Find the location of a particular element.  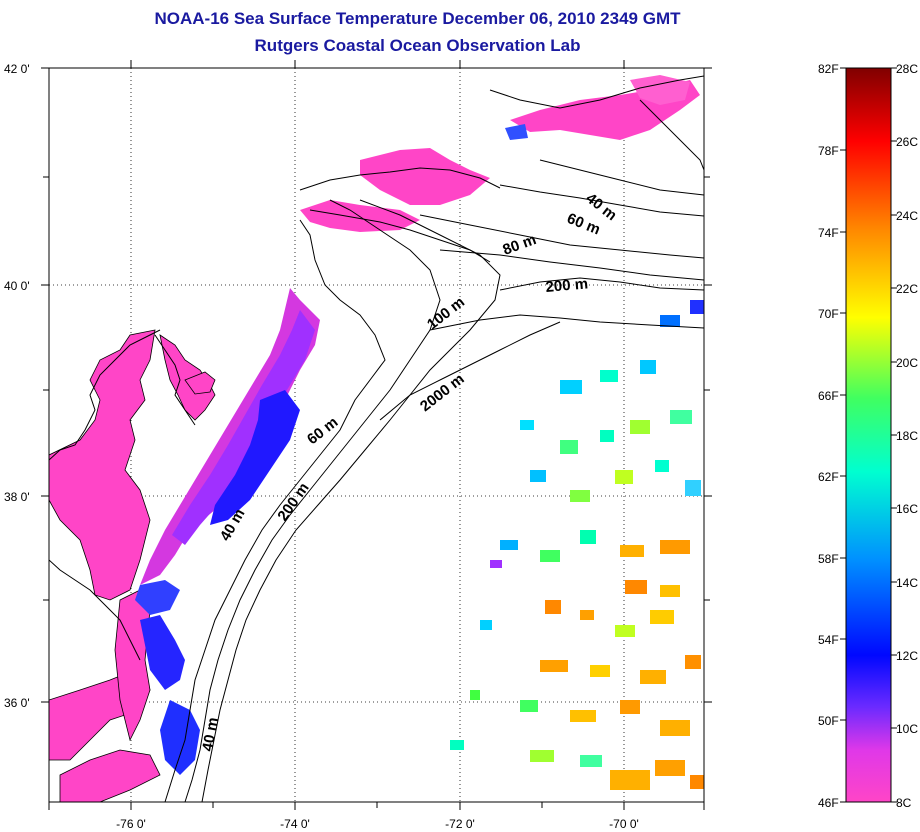

colorbar-f-label: 54F is located at coordinates (828, 640).